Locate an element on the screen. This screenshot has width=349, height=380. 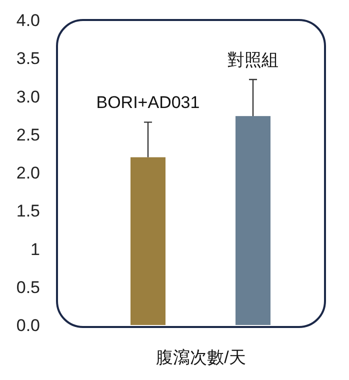
y-tick-label: 2.5 is located at coordinates (28, 134).